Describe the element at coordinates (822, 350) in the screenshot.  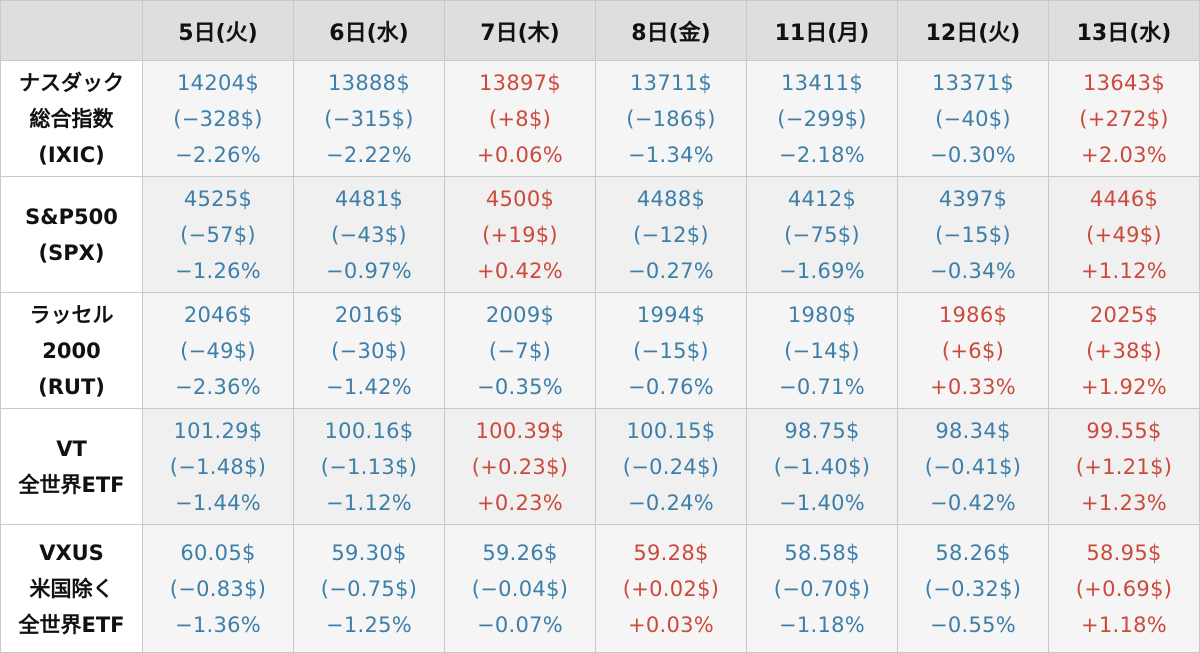
I see `value-cell: 1980$ (−14$) −0.71%` at that location.